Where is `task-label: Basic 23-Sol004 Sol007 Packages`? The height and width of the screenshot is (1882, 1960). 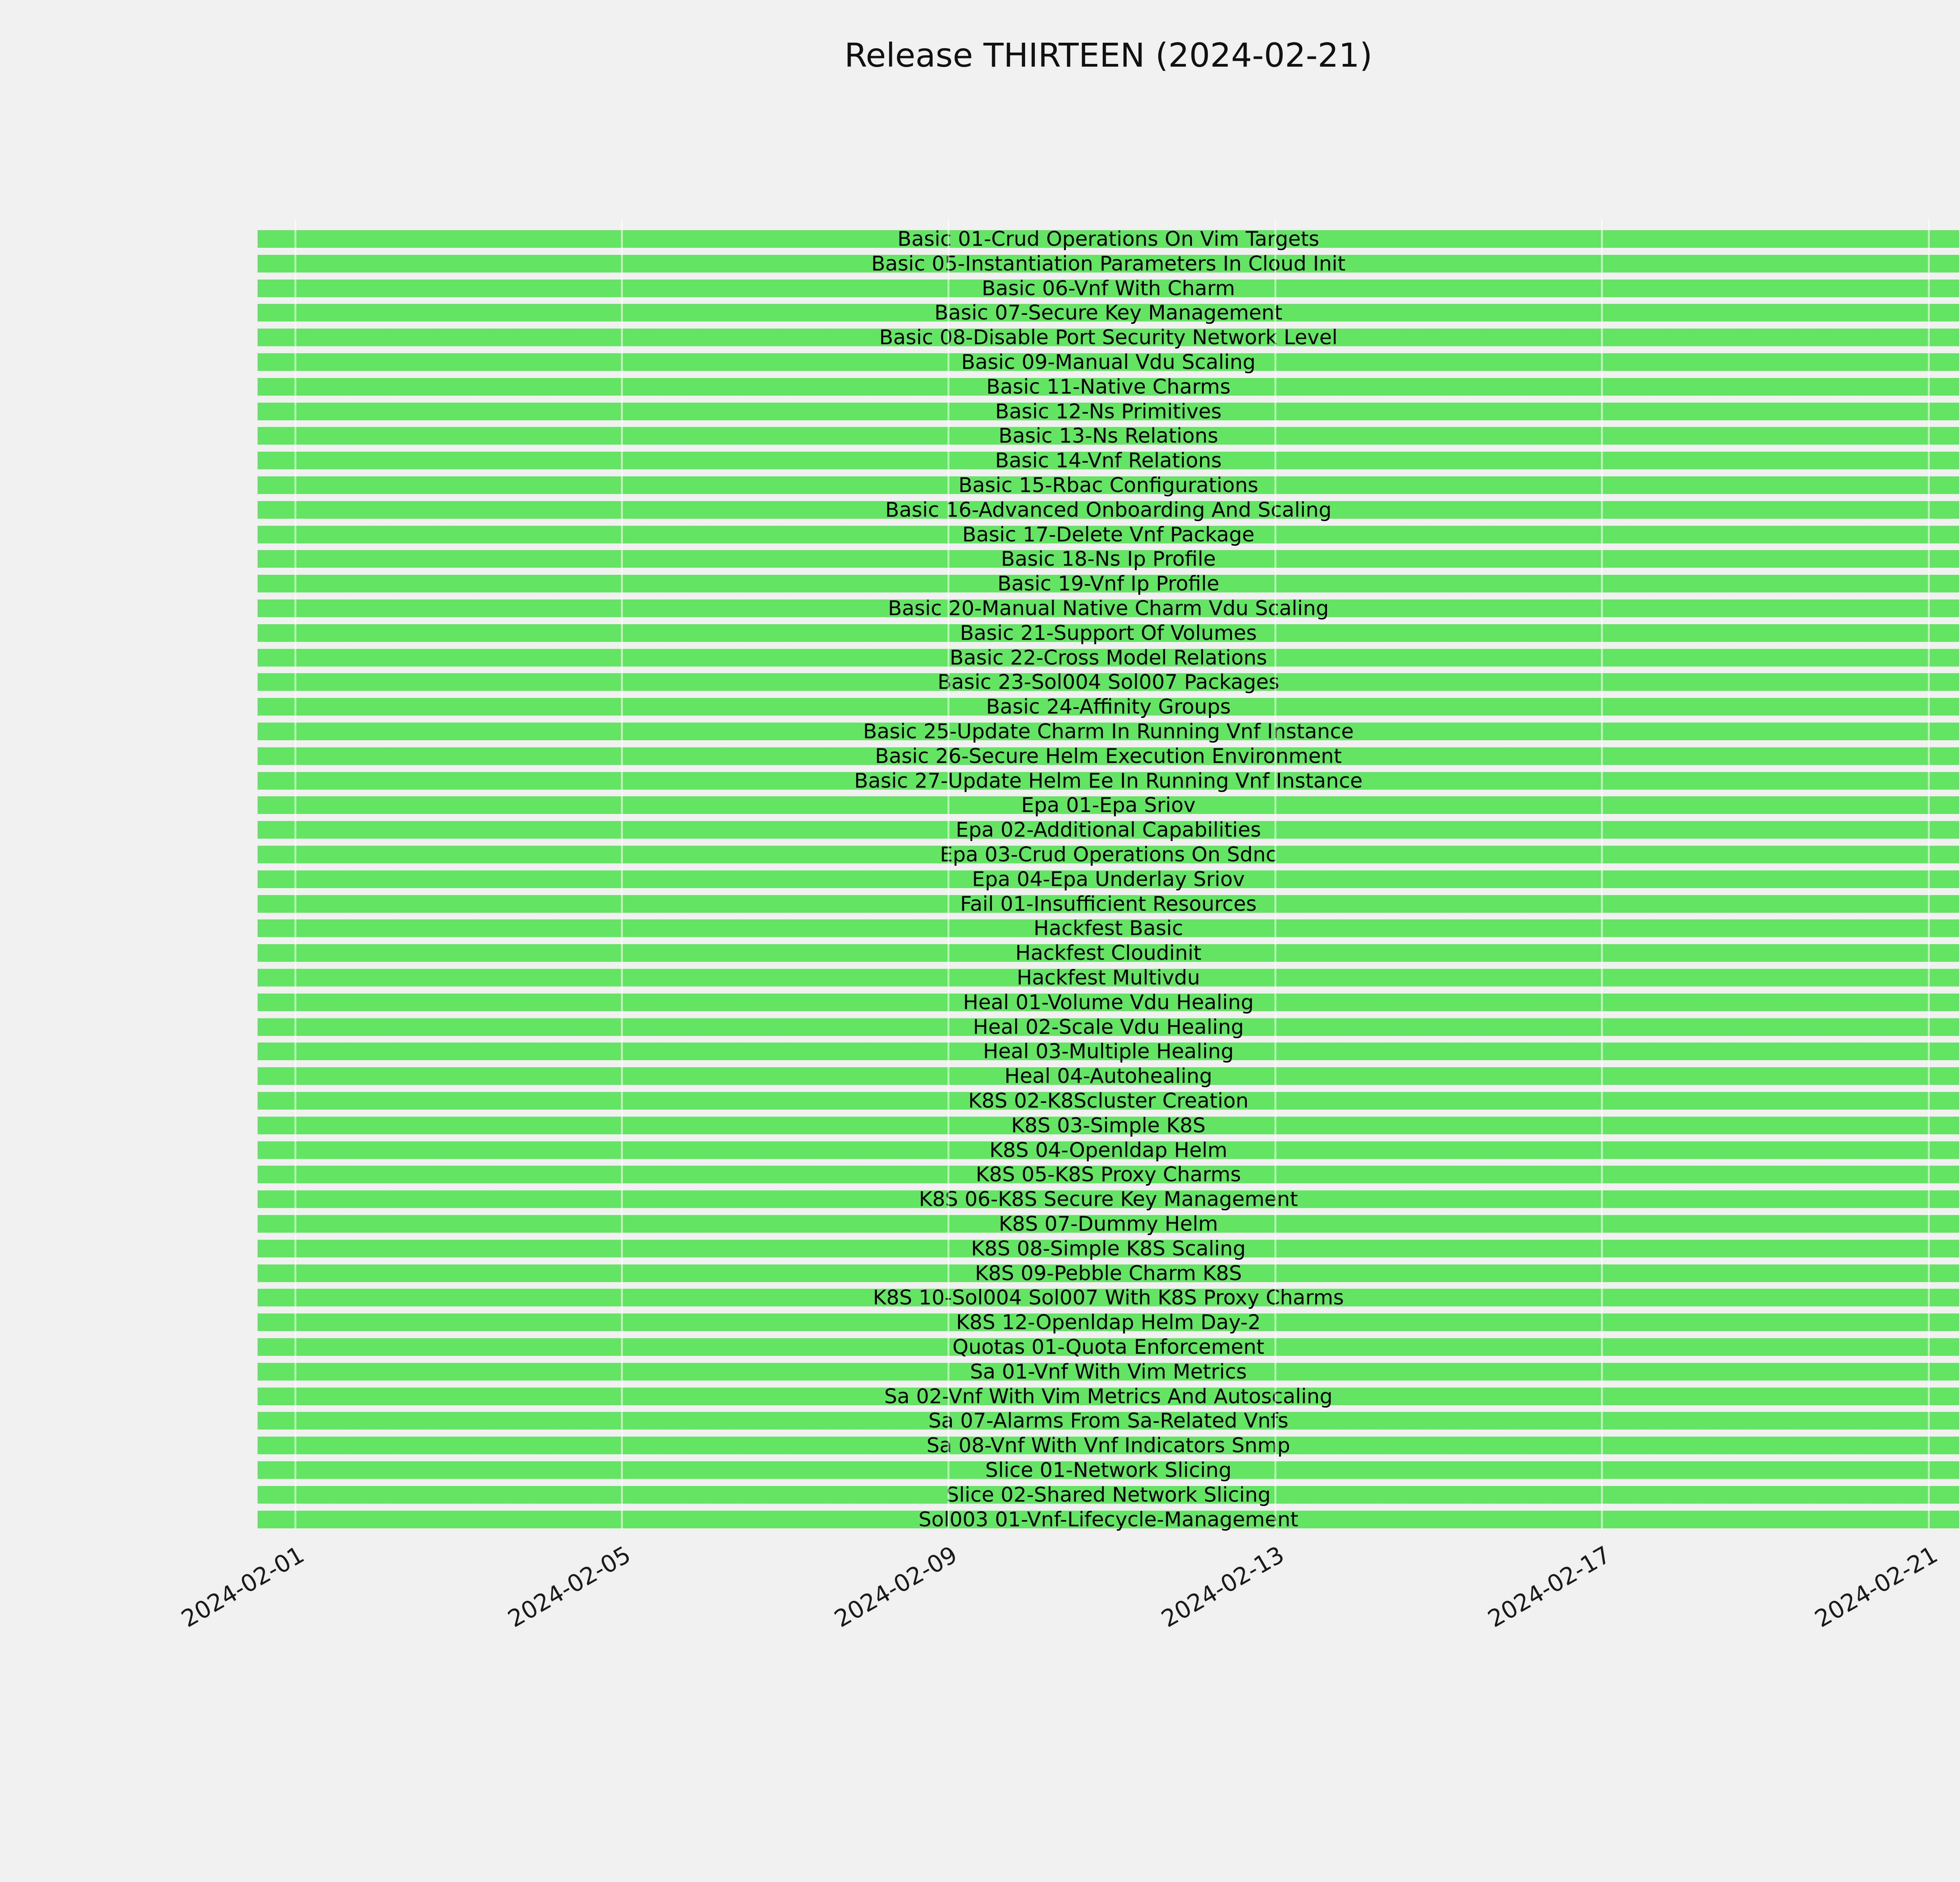
task-label: Basic 23-Sol004 Sol007 Packages is located at coordinates (1108, 682).